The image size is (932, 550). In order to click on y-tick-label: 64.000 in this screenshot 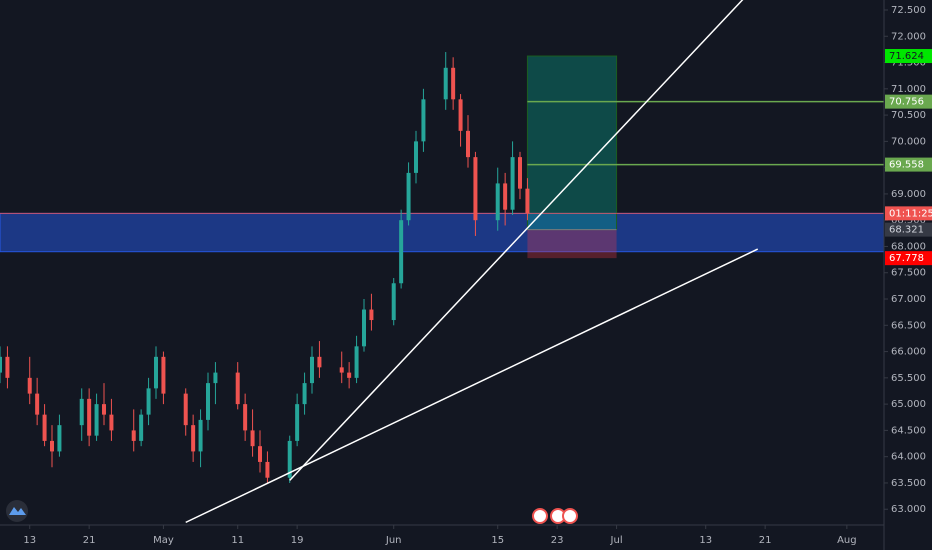, I will do `click(908, 457)`.